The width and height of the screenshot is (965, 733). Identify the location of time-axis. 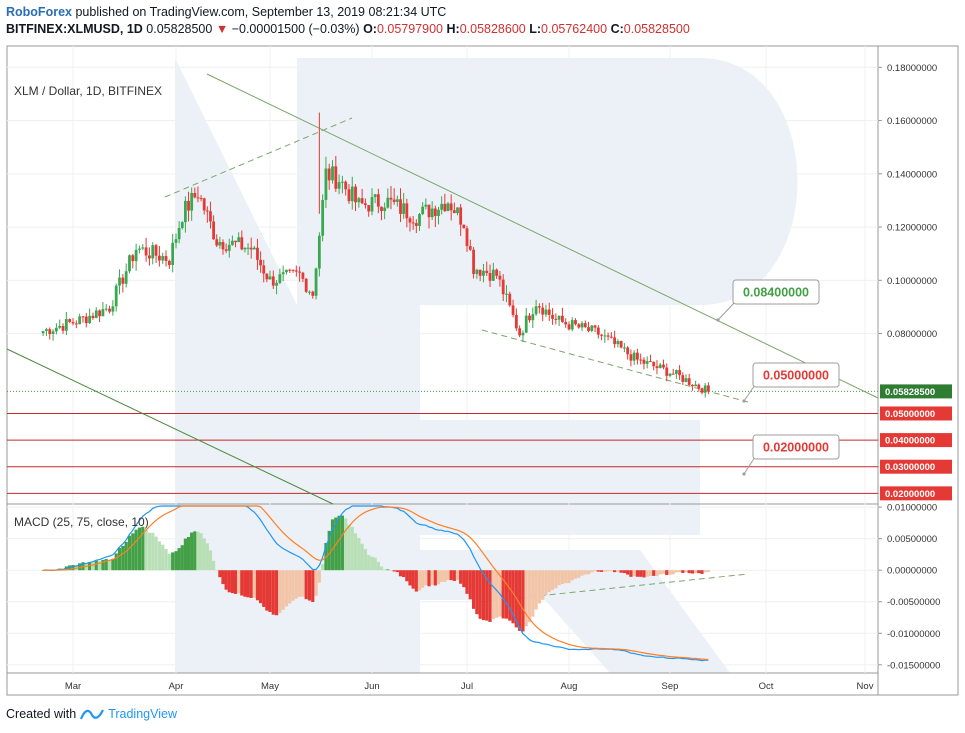
(442, 684).